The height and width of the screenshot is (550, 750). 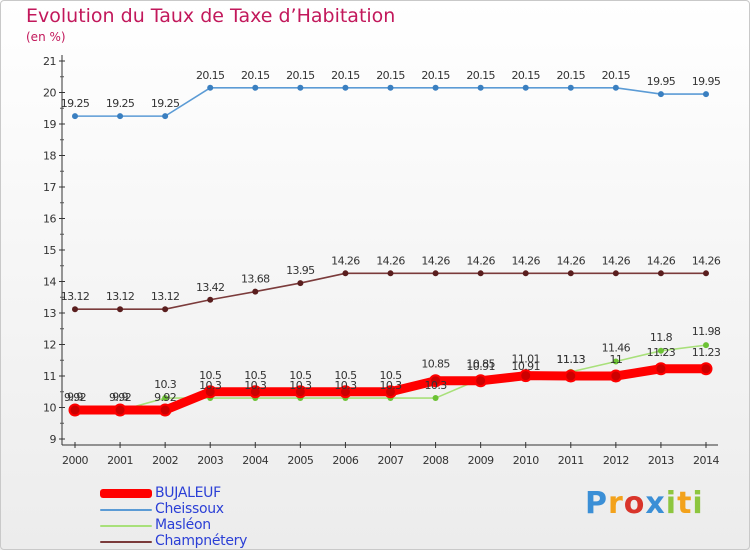 What do you see at coordinates (183, 525) in the screenshot?
I see `legend-label: Masléon` at bounding box center [183, 525].